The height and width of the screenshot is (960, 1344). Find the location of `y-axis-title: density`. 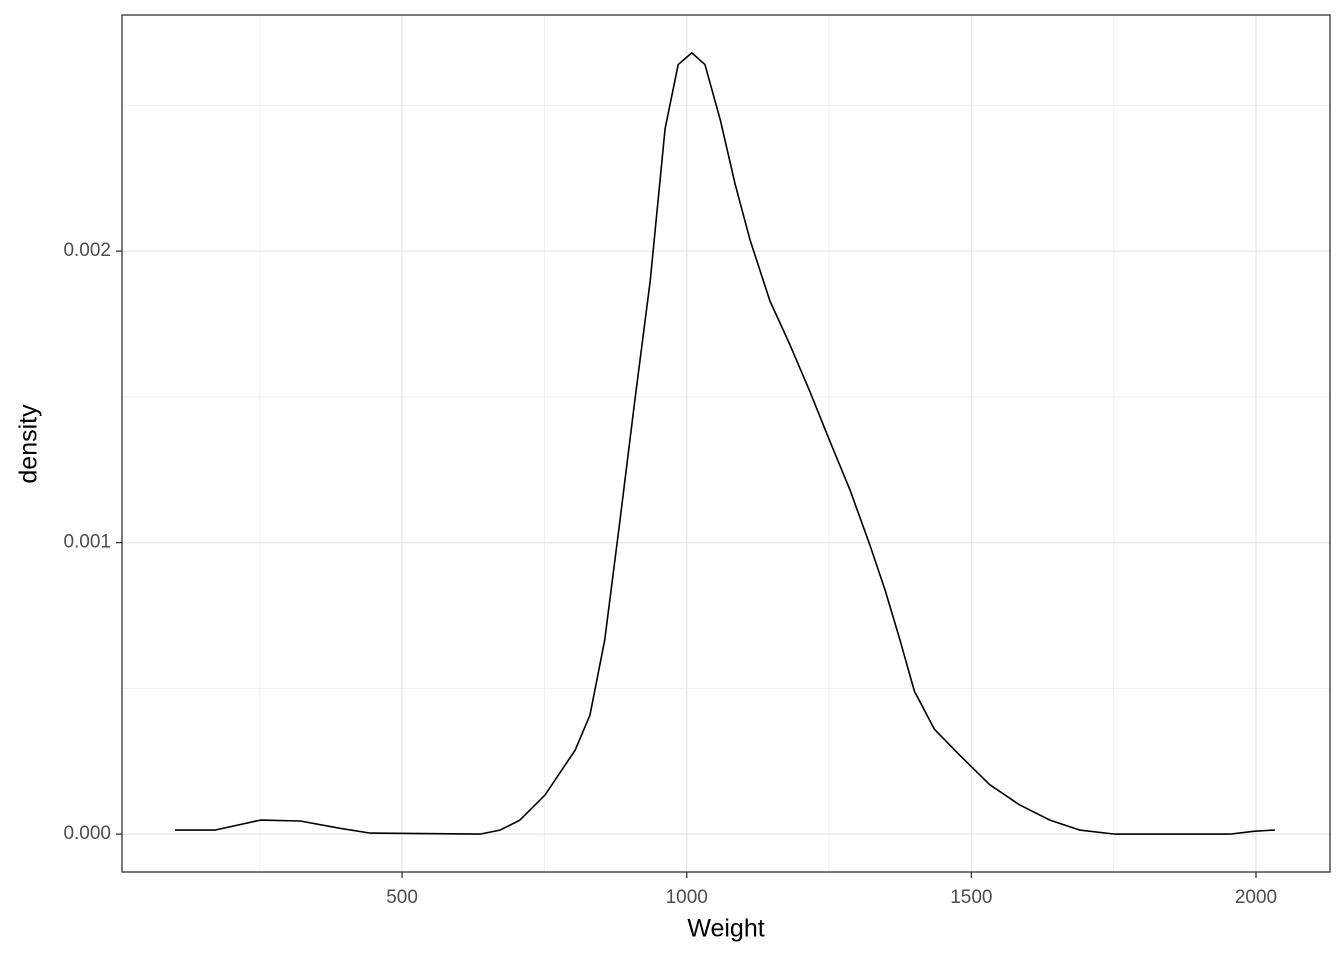

y-axis-title: density is located at coordinates (29, 444).